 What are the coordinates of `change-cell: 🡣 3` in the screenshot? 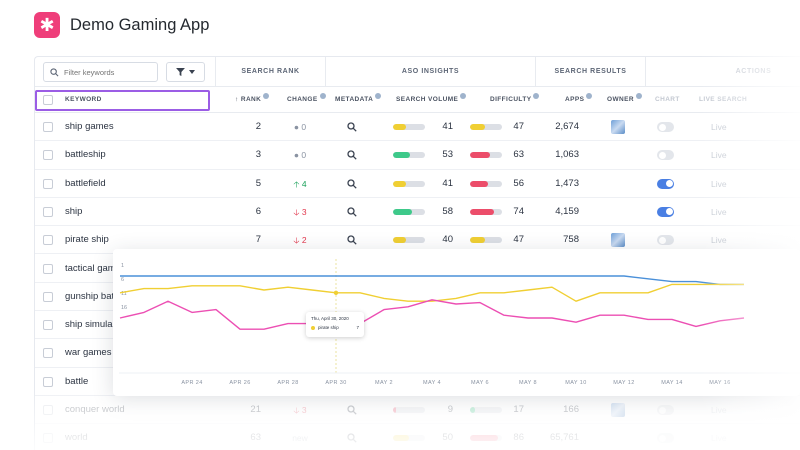 It's located at (300, 410).